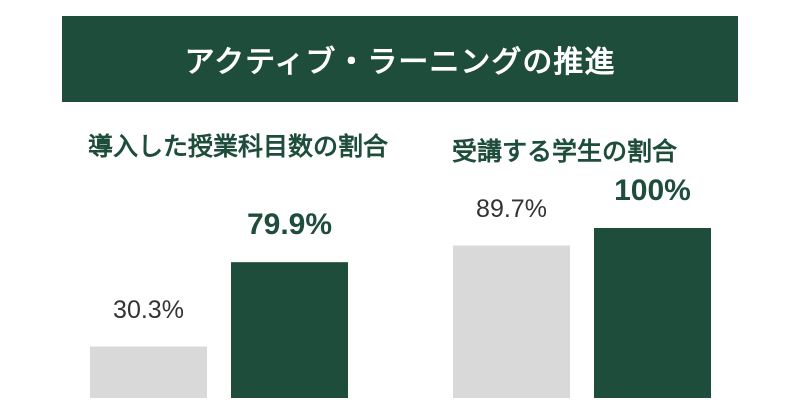 Image resolution: width=800 pixels, height=418 pixels. What do you see at coordinates (511, 209) in the screenshot?
I see `value-label: 89.7%` at bounding box center [511, 209].